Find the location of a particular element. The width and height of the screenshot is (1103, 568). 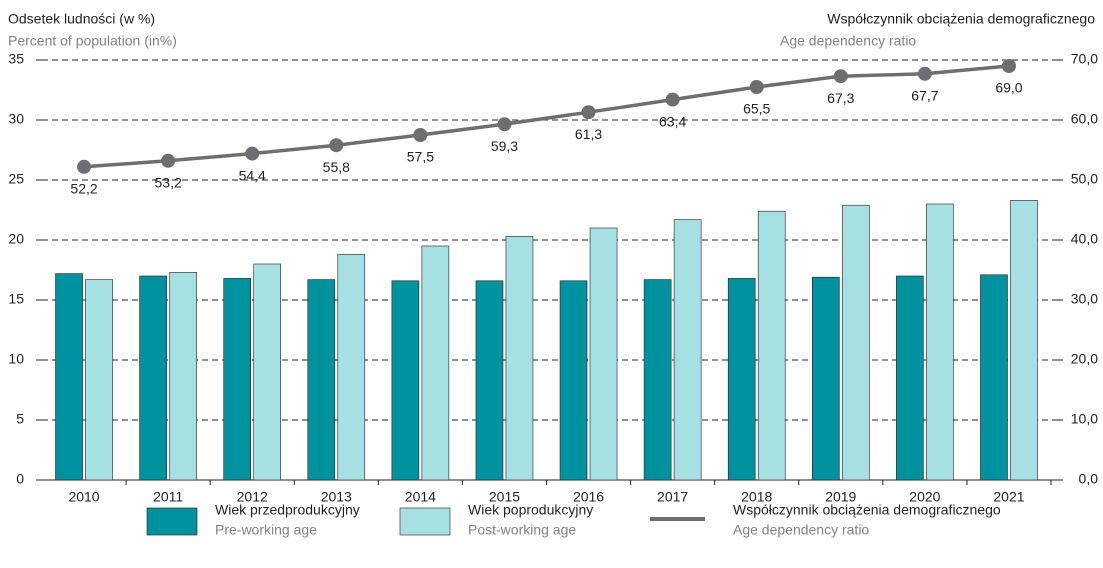

y2-tick-label: 50,0 is located at coordinates (1084, 179).